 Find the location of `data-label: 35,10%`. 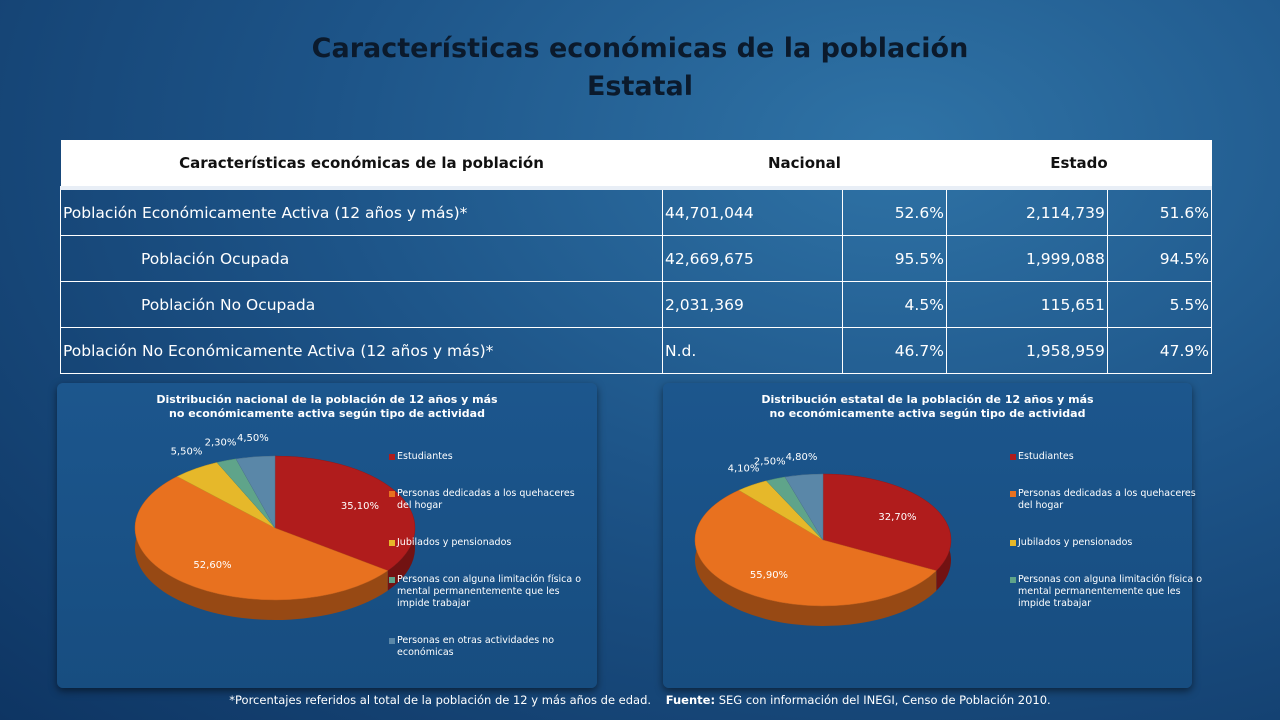

data-label: 35,10% is located at coordinates (360, 506).